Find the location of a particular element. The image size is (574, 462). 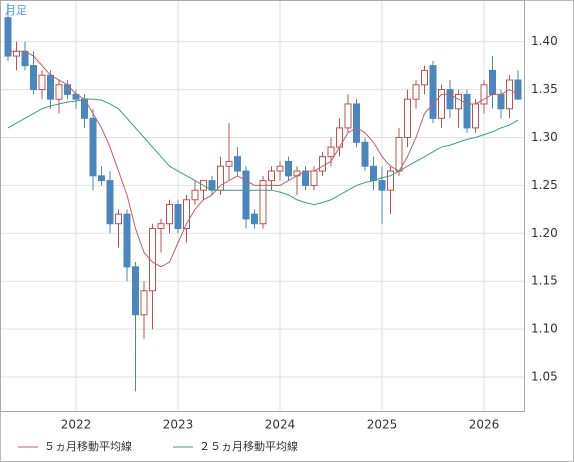

y-tick-label: 1.15 is located at coordinates (544, 281).